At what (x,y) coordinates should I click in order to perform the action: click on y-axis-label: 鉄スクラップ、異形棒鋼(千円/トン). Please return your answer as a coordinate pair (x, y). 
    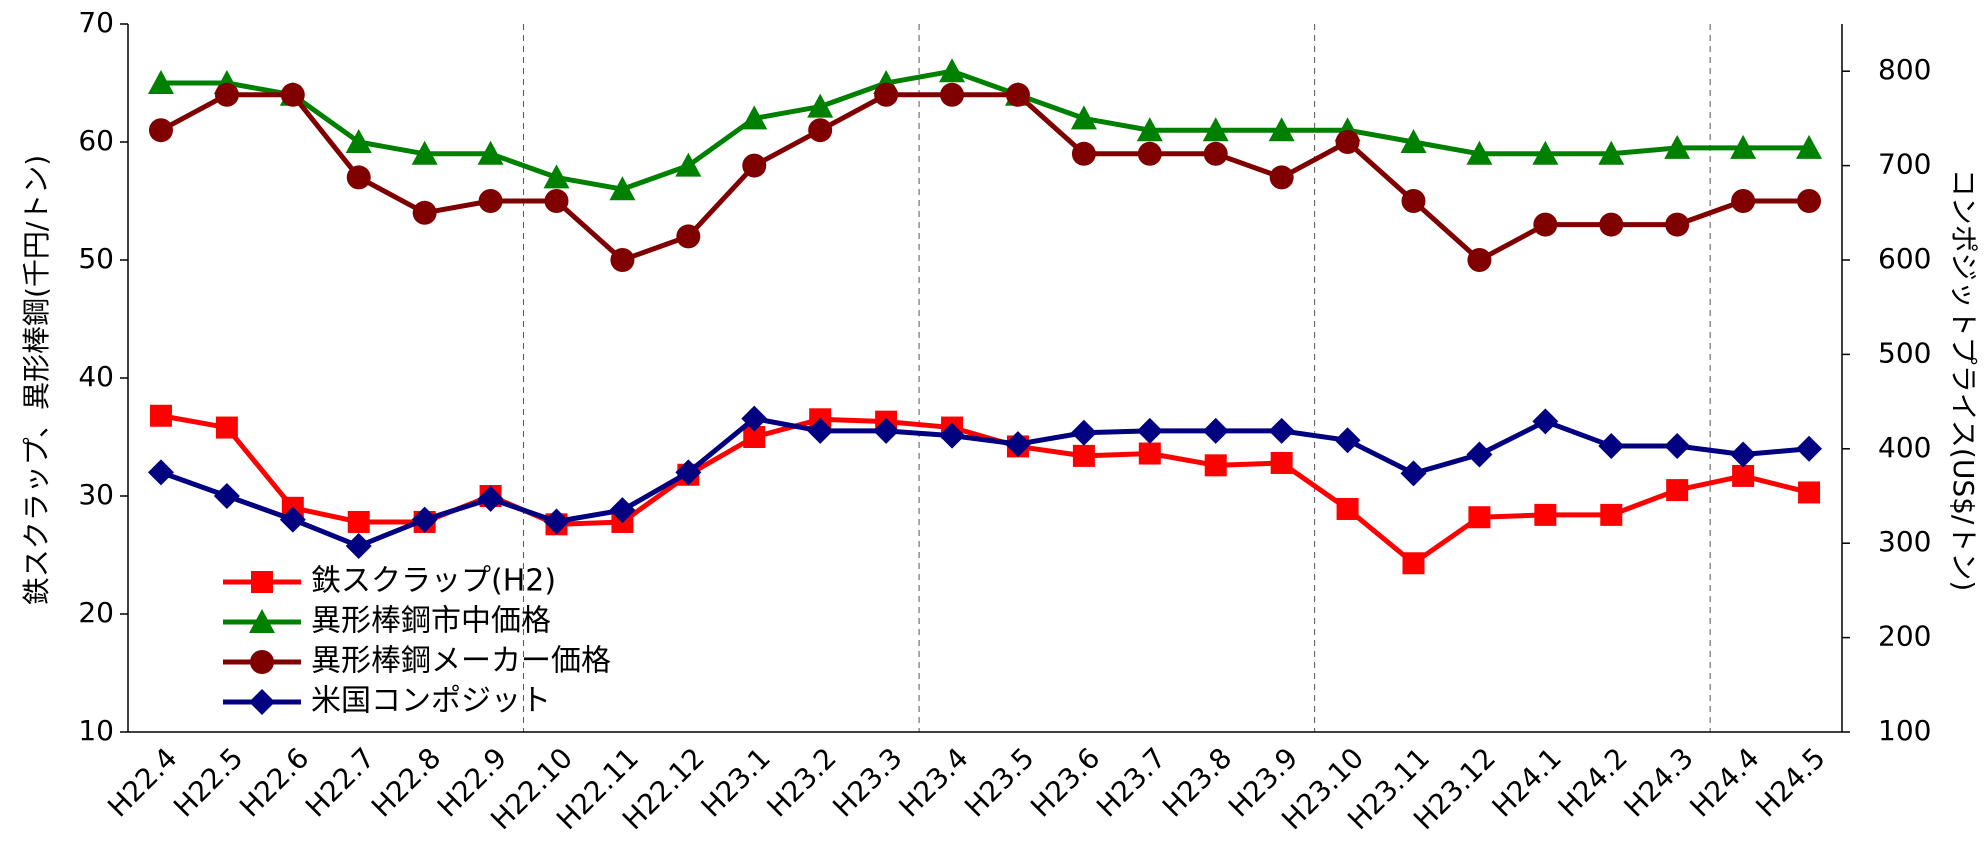
    Looking at the image, I should click on (36, 380).